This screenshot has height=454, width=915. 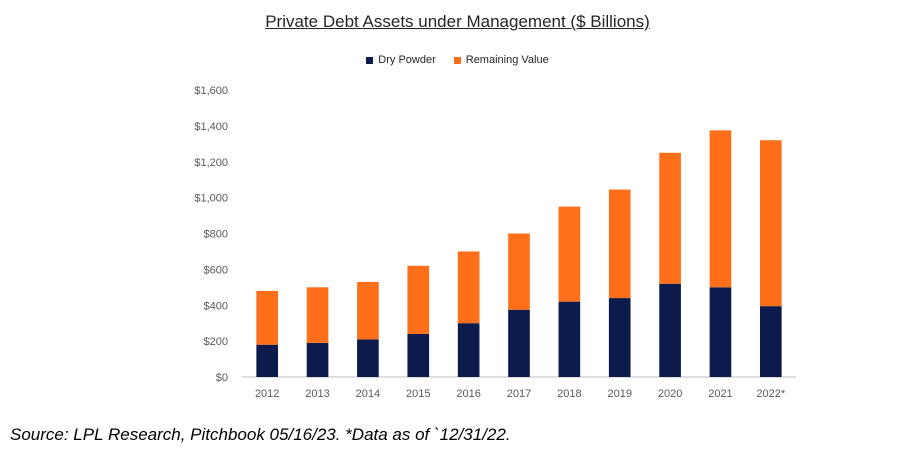 What do you see at coordinates (211, 163) in the screenshot?
I see `y-tick-label: $1,200` at bounding box center [211, 163].